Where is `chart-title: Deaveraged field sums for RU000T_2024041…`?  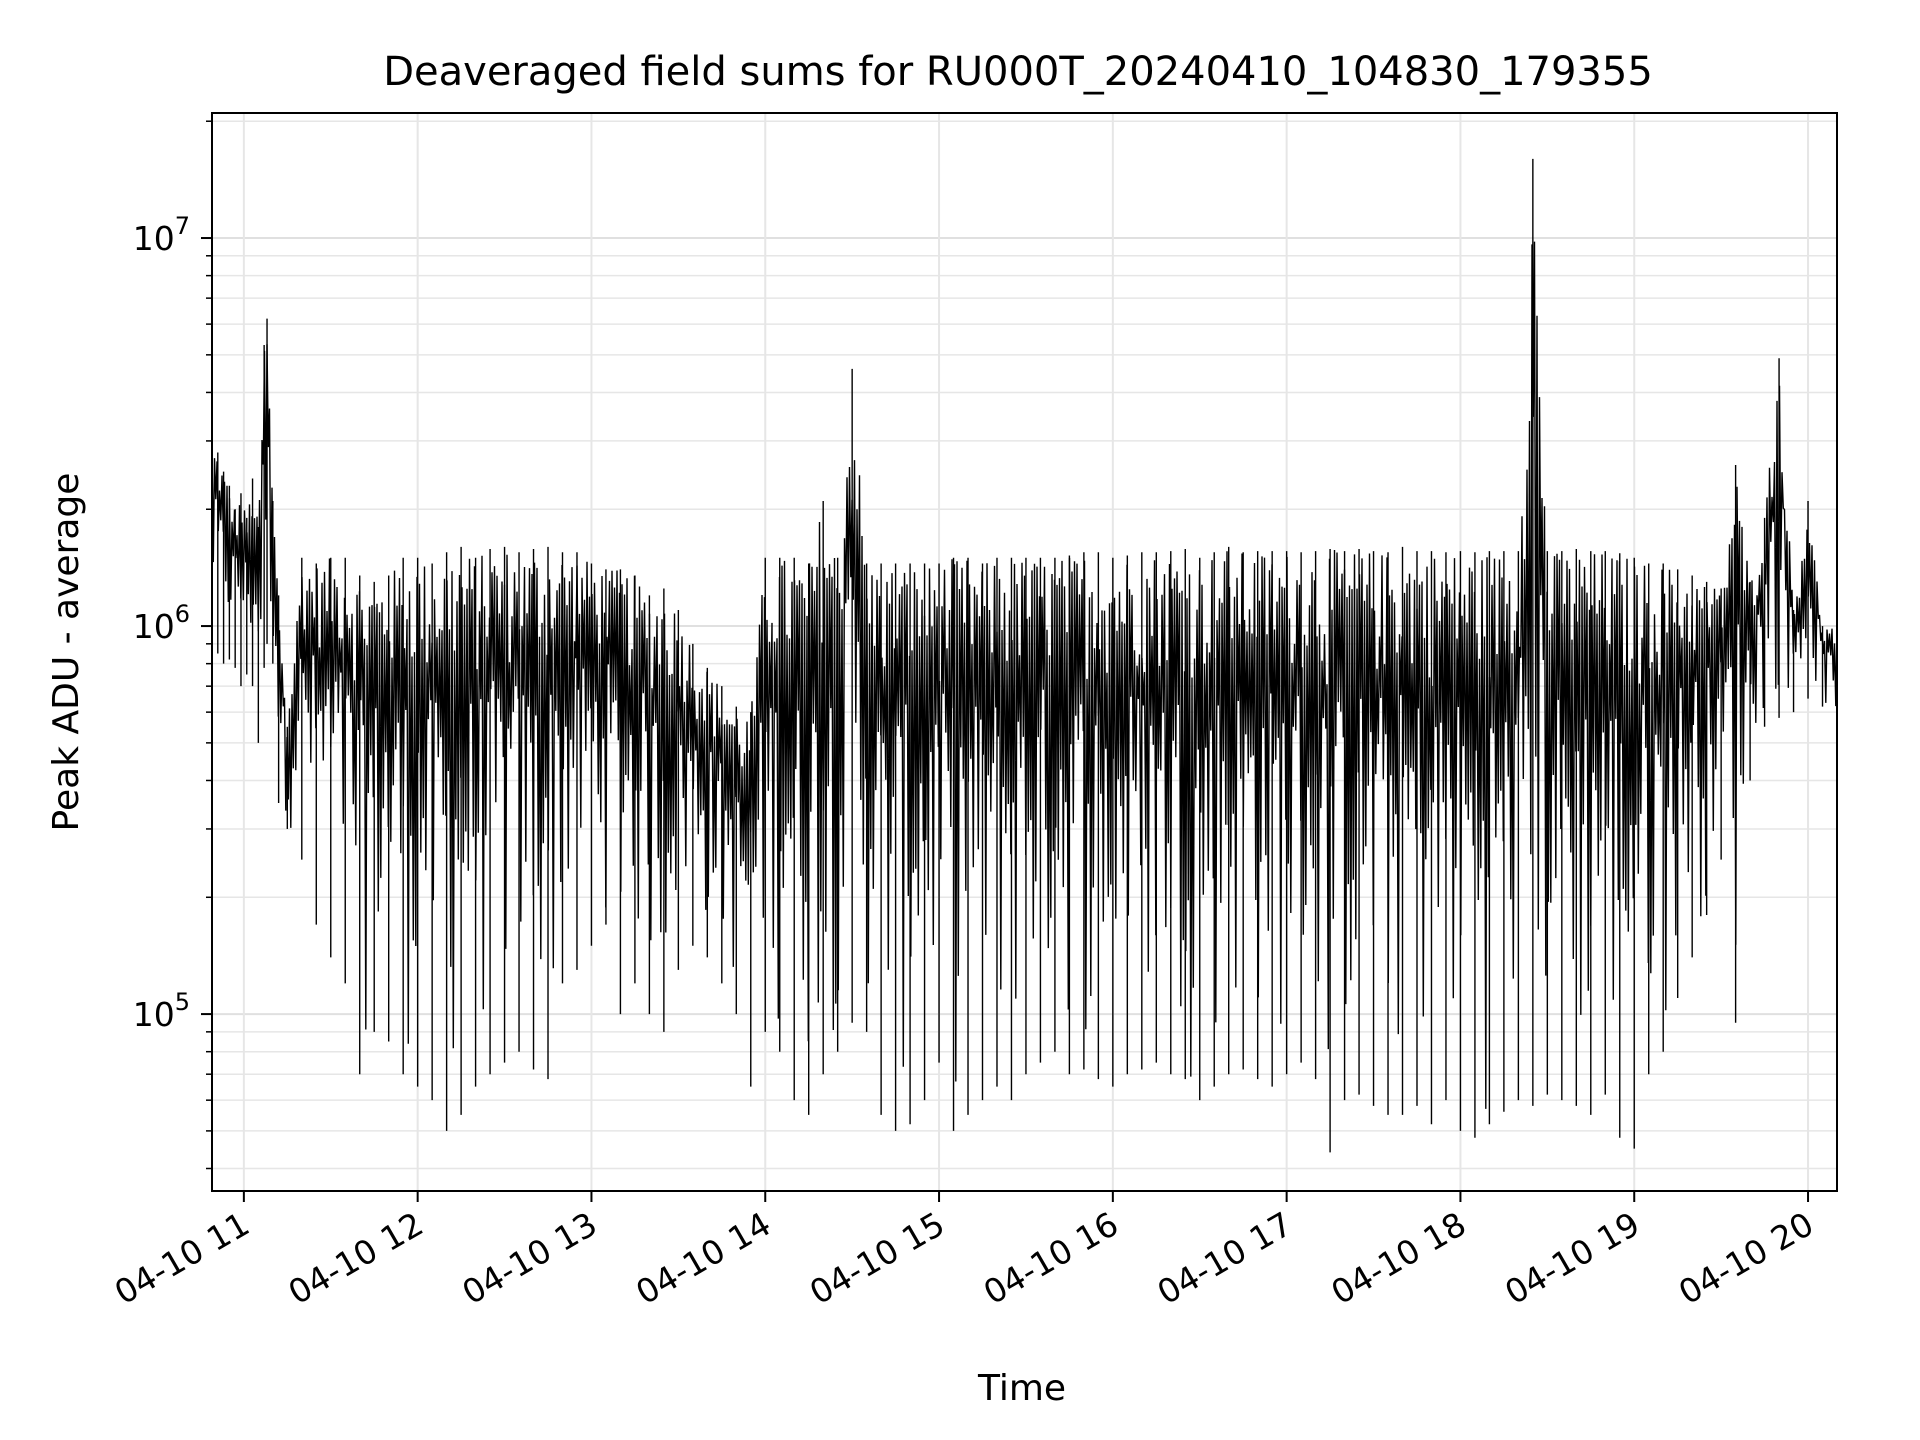
chart-title: Deaveraged field sums for RU000T_2024041… is located at coordinates (1018, 72).